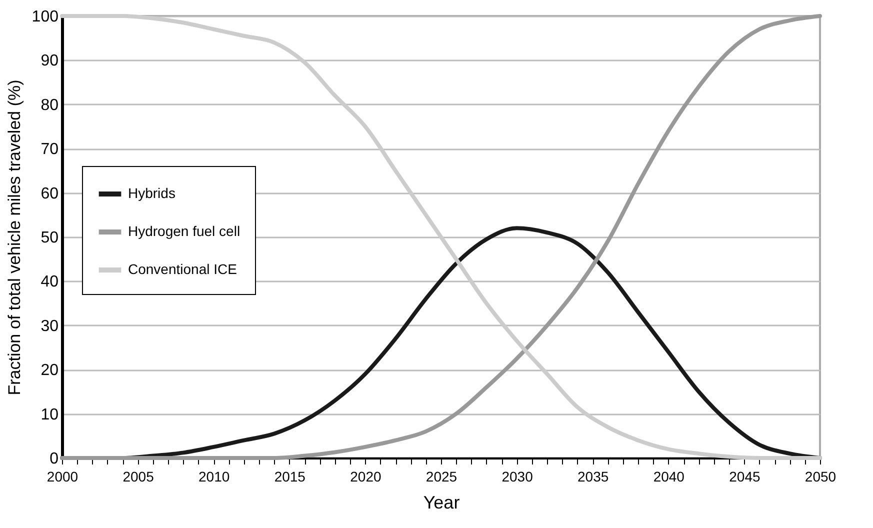 This screenshot has height=528, width=873. Describe the element at coordinates (49, 149) in the screenshot. I see `y-tick-label: 70` at that location.